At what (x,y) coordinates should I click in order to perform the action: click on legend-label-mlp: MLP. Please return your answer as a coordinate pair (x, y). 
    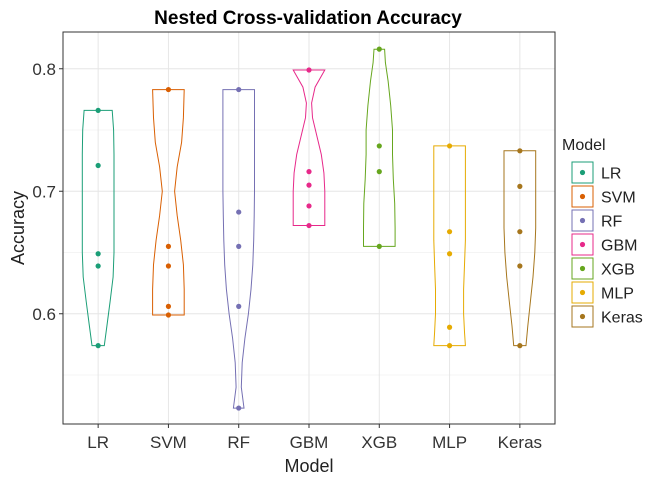
    Looking at the image, I should click on (617, 294).